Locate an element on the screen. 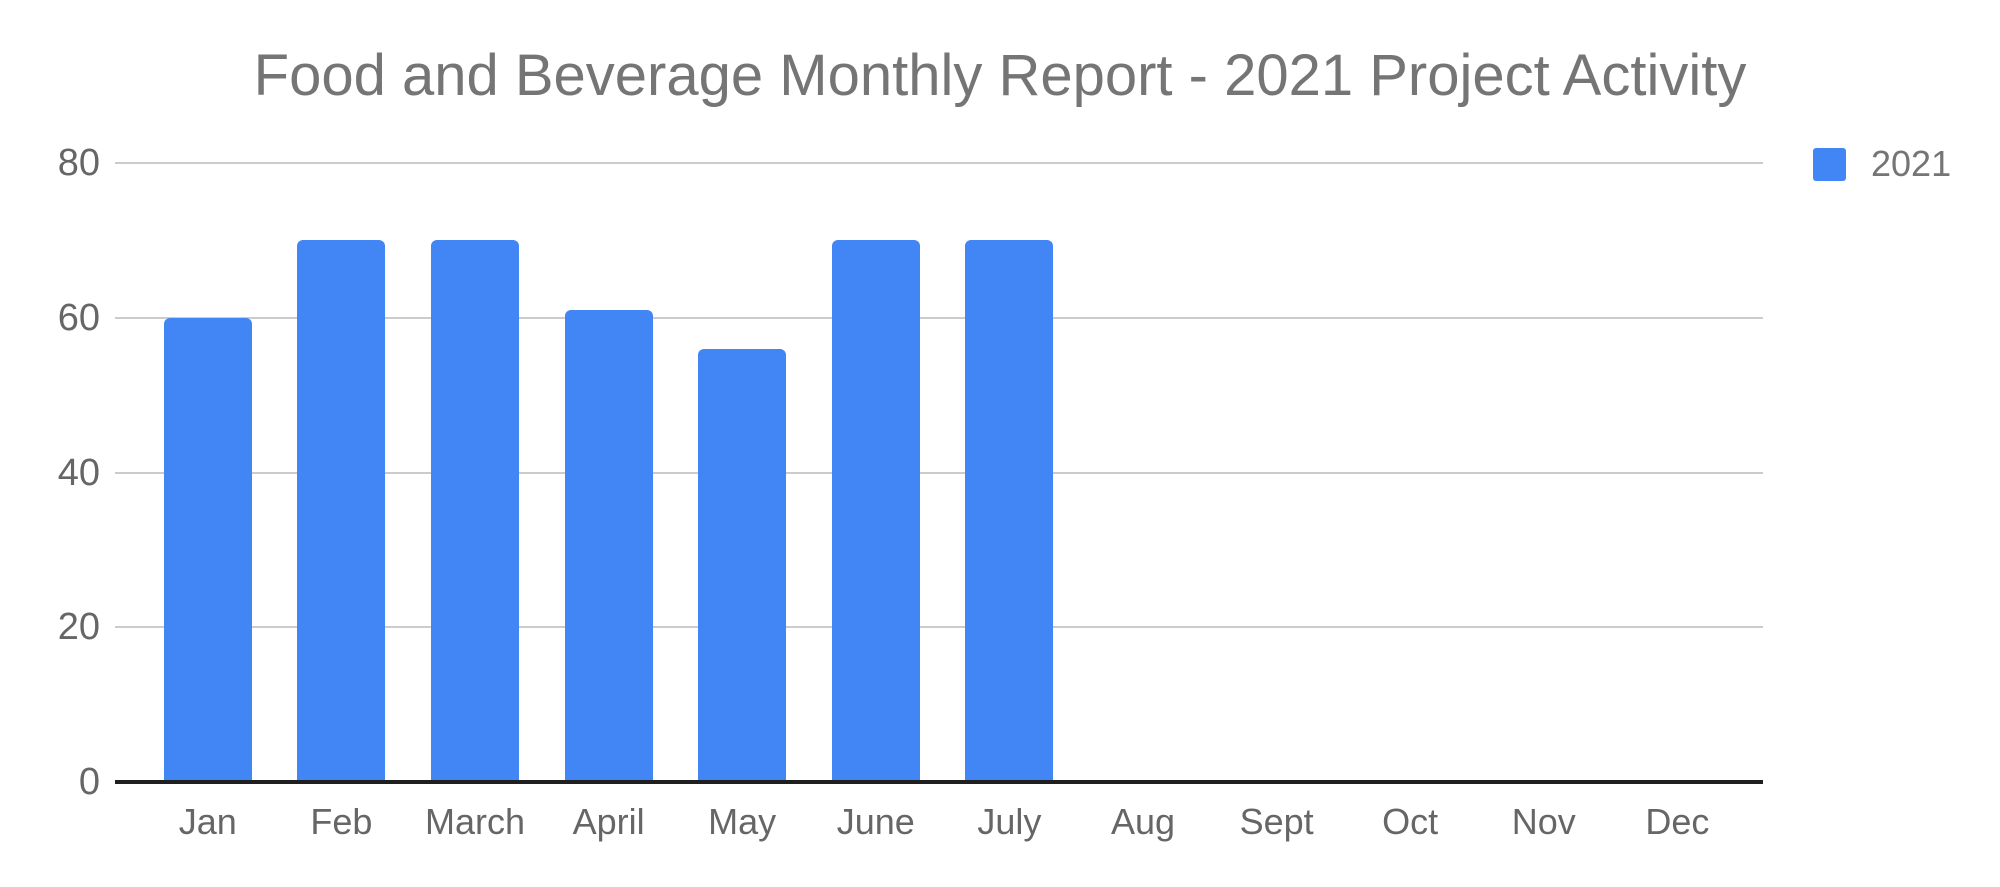 This screenshot has width=2000, height=887. x-label-dec: Dec is located at coordinates (1677, 821).